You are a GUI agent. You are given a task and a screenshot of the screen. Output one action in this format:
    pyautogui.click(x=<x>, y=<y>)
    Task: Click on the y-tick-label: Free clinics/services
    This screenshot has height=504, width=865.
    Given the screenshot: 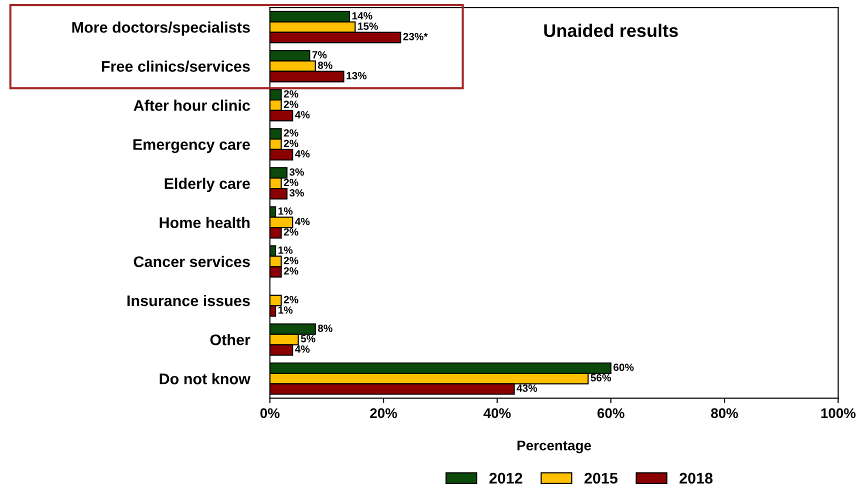 What is the action you would take?
    pyautogui.click(x=176, y=66)
    